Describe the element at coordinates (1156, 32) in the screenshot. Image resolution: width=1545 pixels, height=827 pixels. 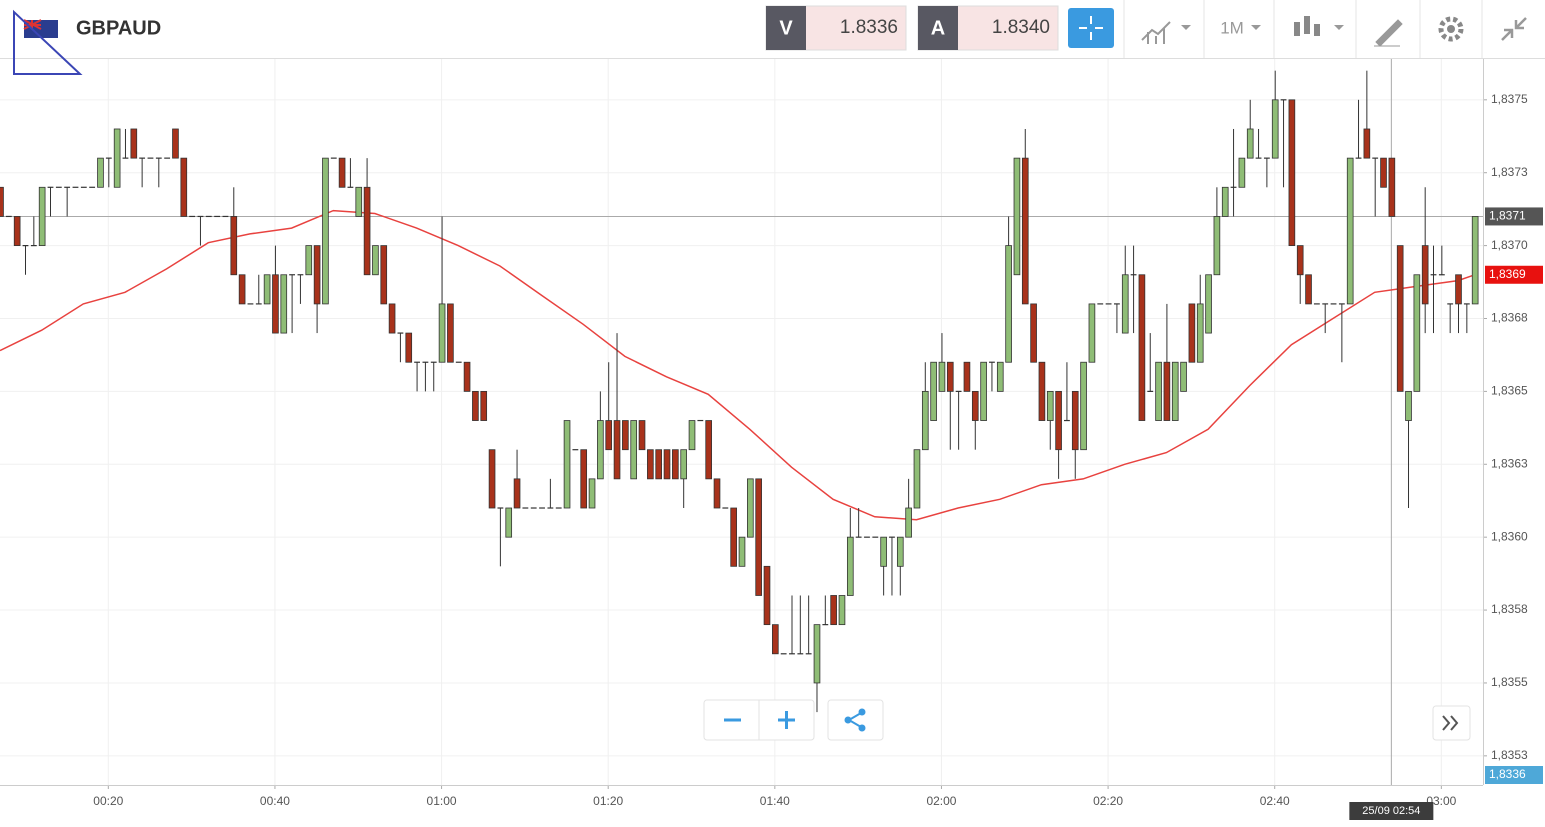
I see `chart-type-icon` at that location.